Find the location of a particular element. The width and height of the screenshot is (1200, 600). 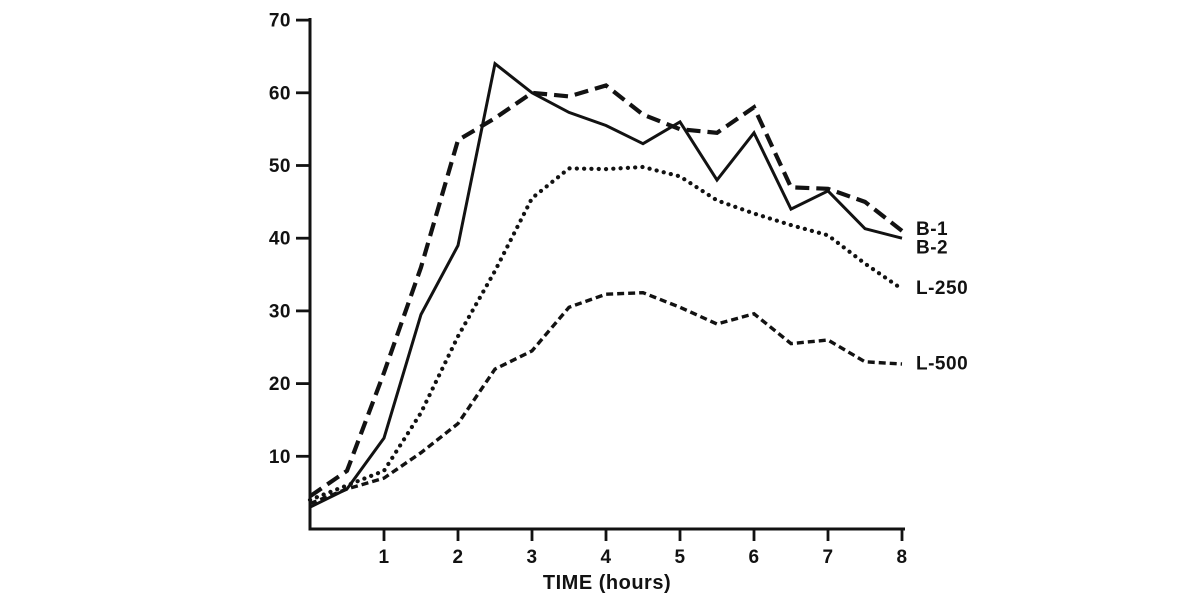

series-label-b-1: B-1 is located at coordinates (932, 229).